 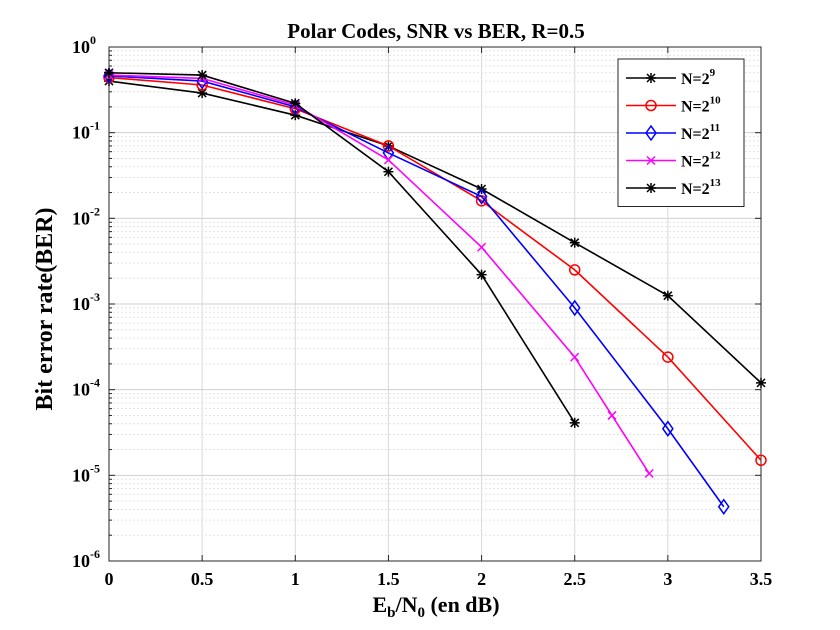 What do you see at coordinates (673, 105) in the screenshot?
I see `legend-item: N=210` at bounding box center [673, 105].